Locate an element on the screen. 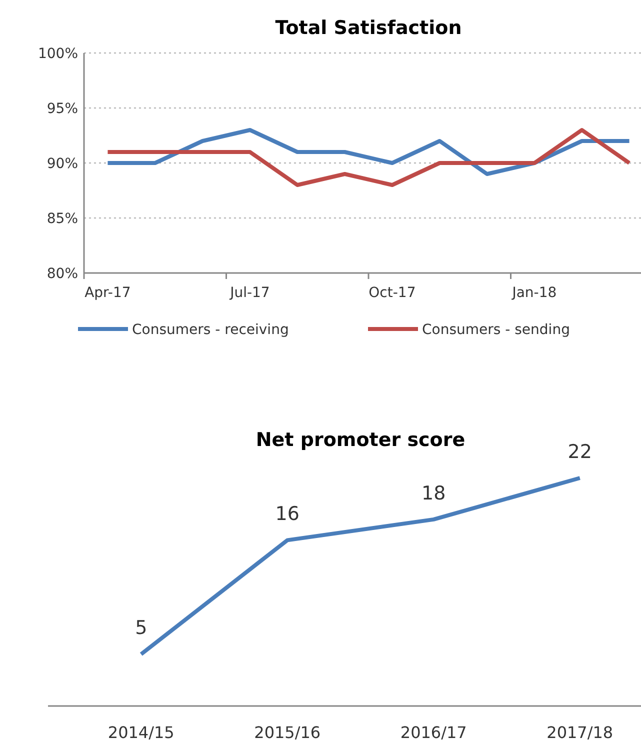  data-label: 5 is located at coordinates (141, 628).